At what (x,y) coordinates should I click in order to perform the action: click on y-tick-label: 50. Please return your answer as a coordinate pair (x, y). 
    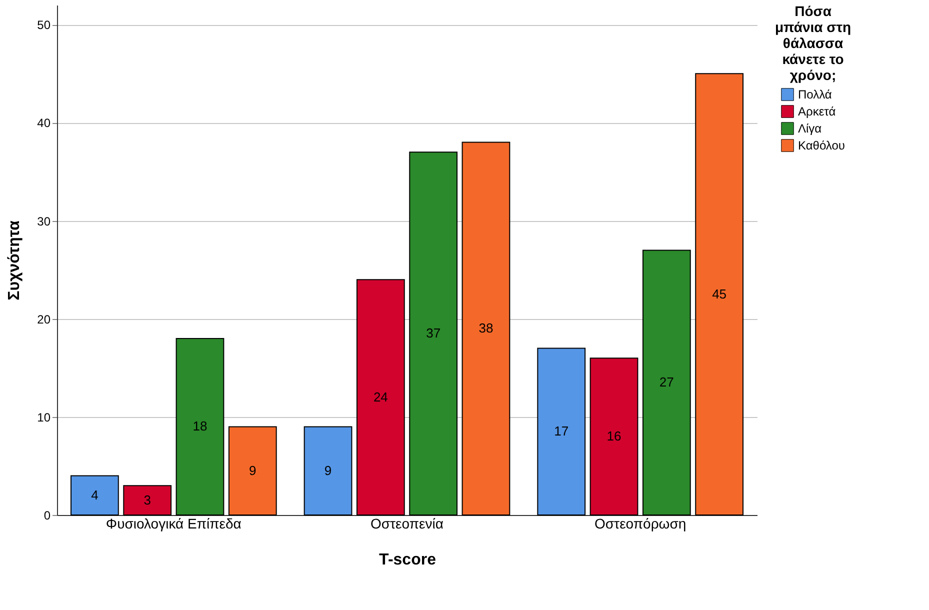
    Looking at the image, I should click on (44, 25).